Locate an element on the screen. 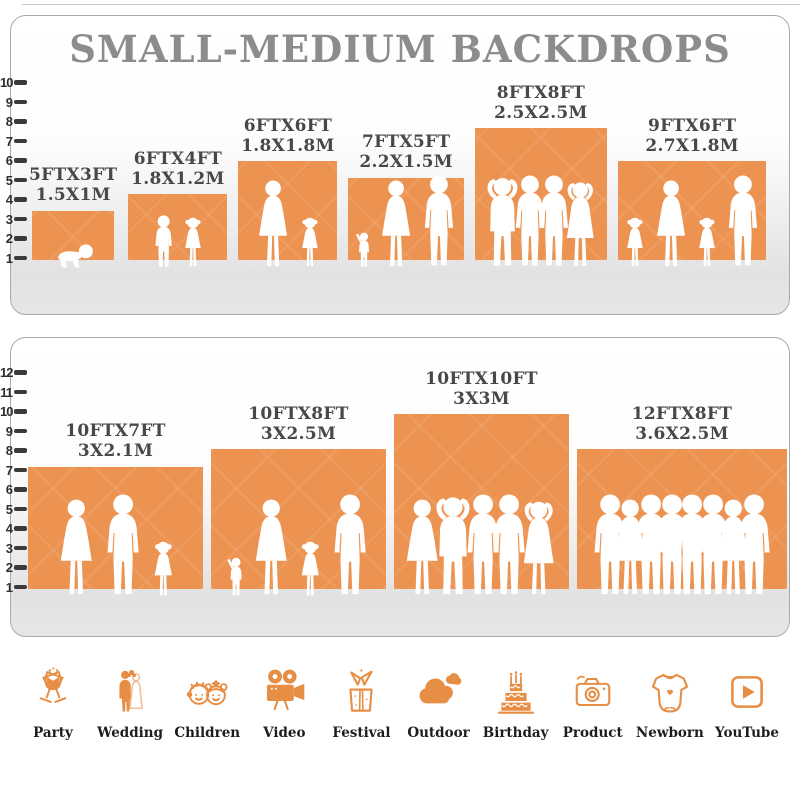 This screenshot has width=800, height=800. ruler-tick: 2 is located at coordinates (13, 567).